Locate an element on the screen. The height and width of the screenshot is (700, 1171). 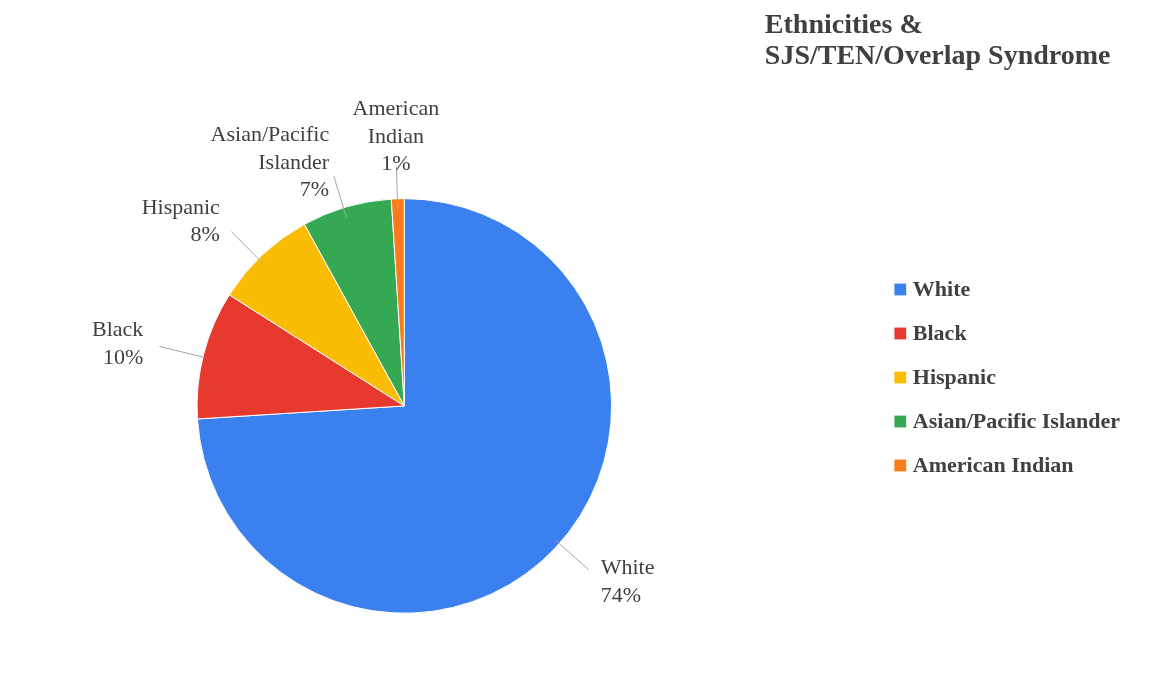
slice-label: White is located at coordinates (627, 567).